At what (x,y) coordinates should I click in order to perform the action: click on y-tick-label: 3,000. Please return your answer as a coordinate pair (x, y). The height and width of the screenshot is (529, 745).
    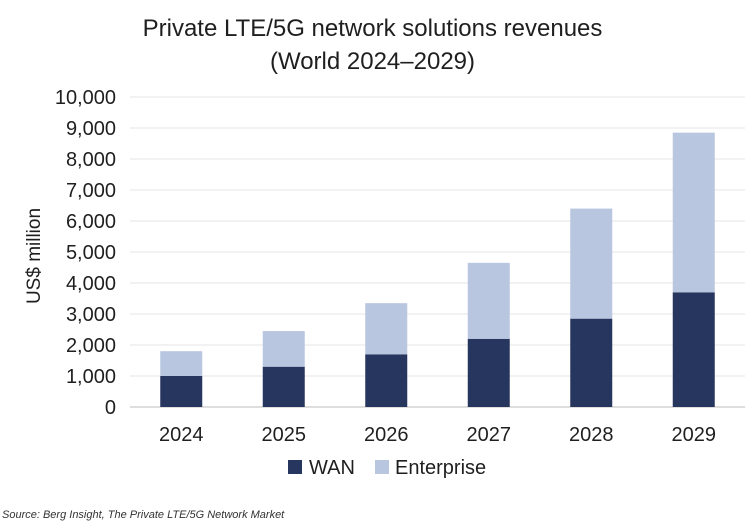
    Looking at the image, I should click on (91, 315).